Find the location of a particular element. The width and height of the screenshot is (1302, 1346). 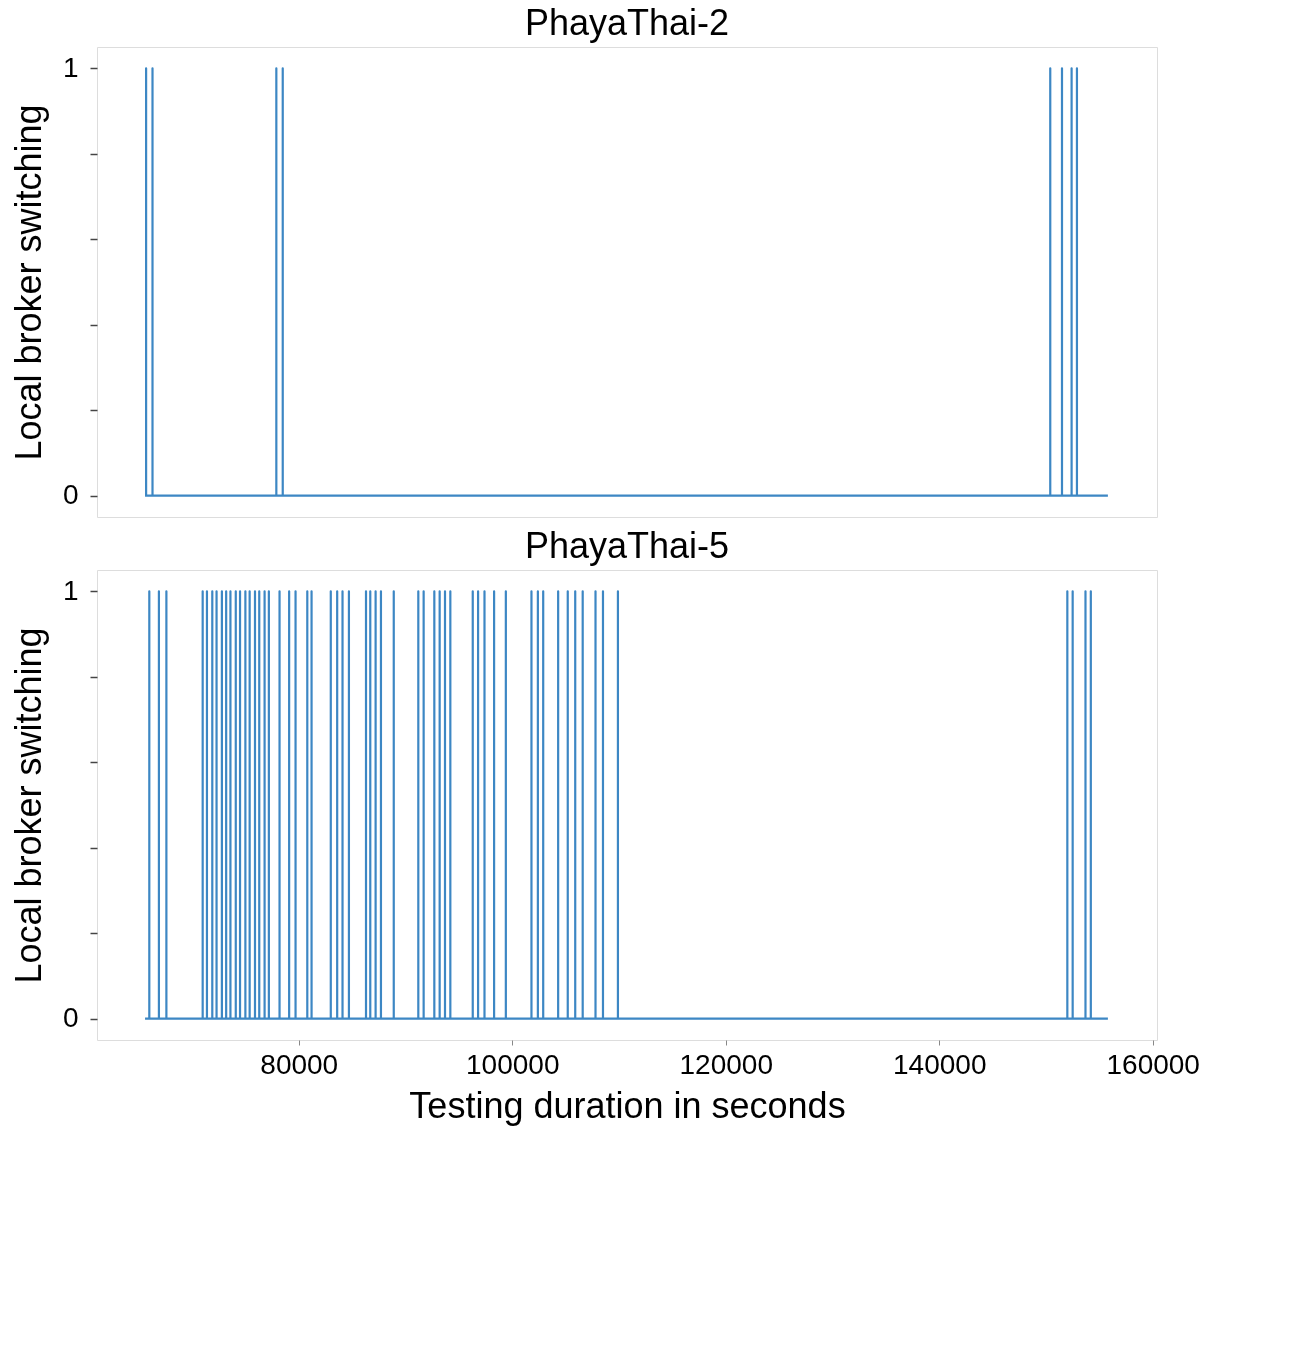

chart-title: PhayaThai-5 is located at coordinates (627, 545).